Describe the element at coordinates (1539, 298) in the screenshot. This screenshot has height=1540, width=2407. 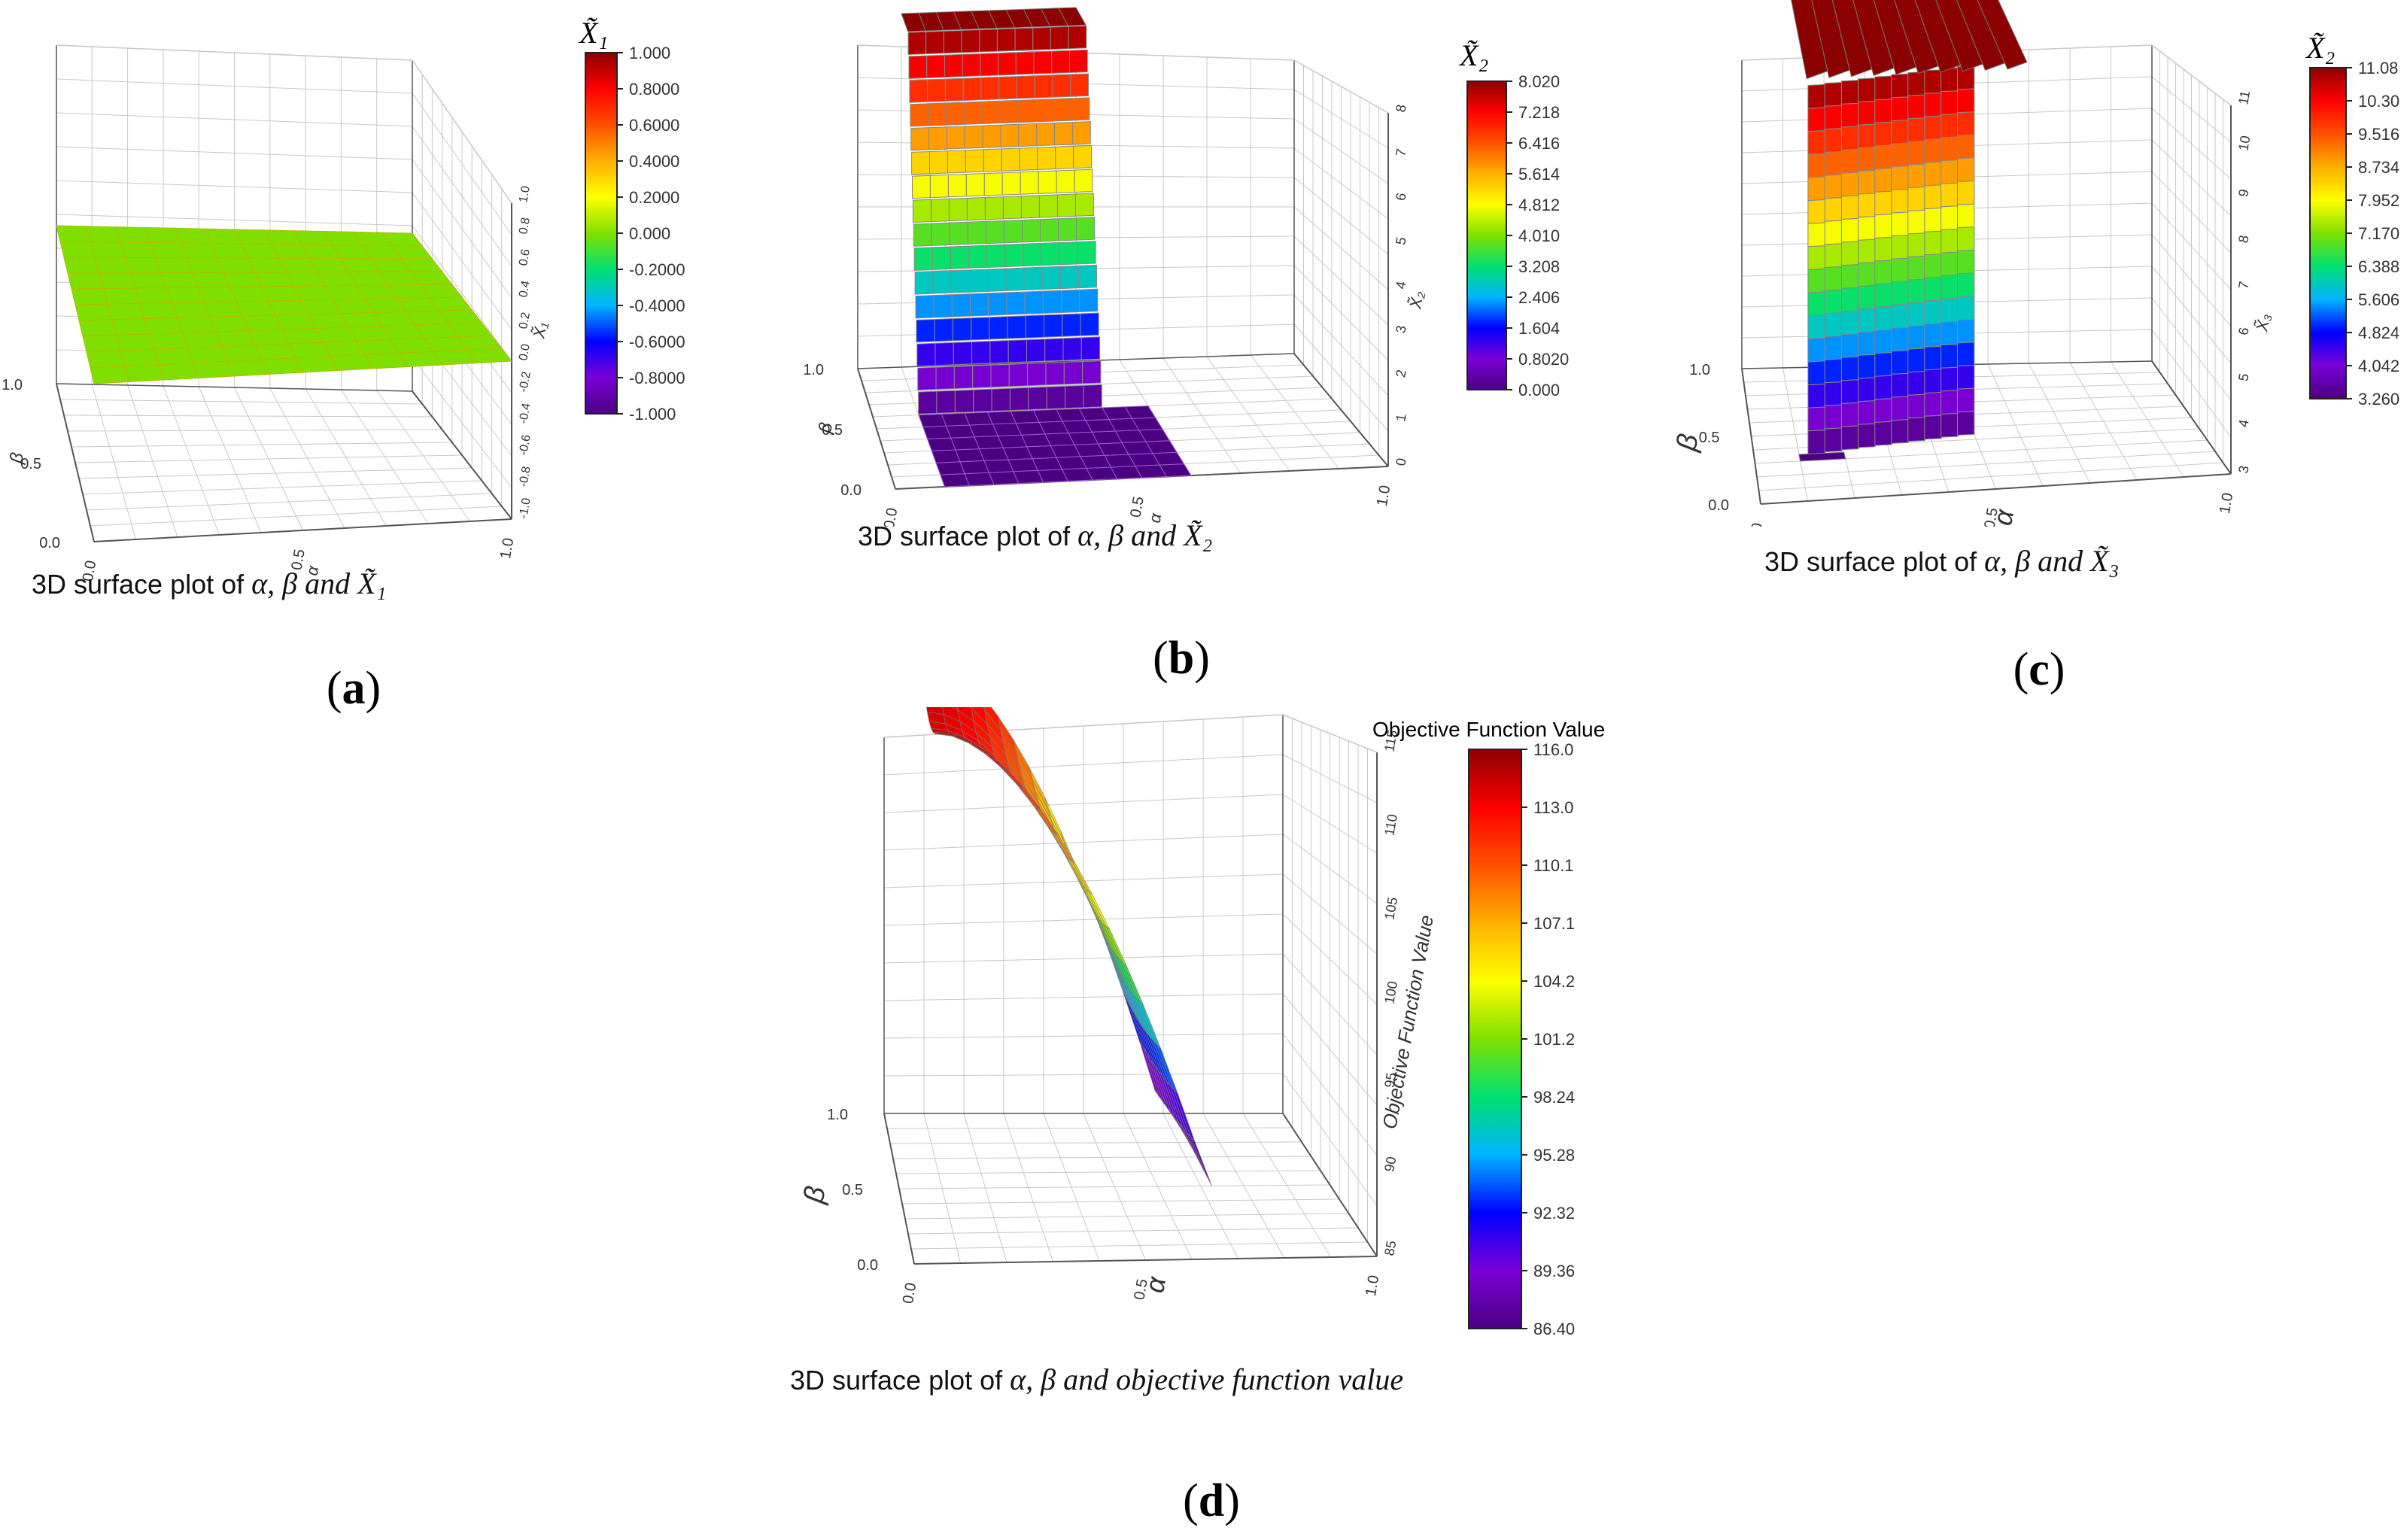
I see `colorbar-tick-label: 2.406` at that location.